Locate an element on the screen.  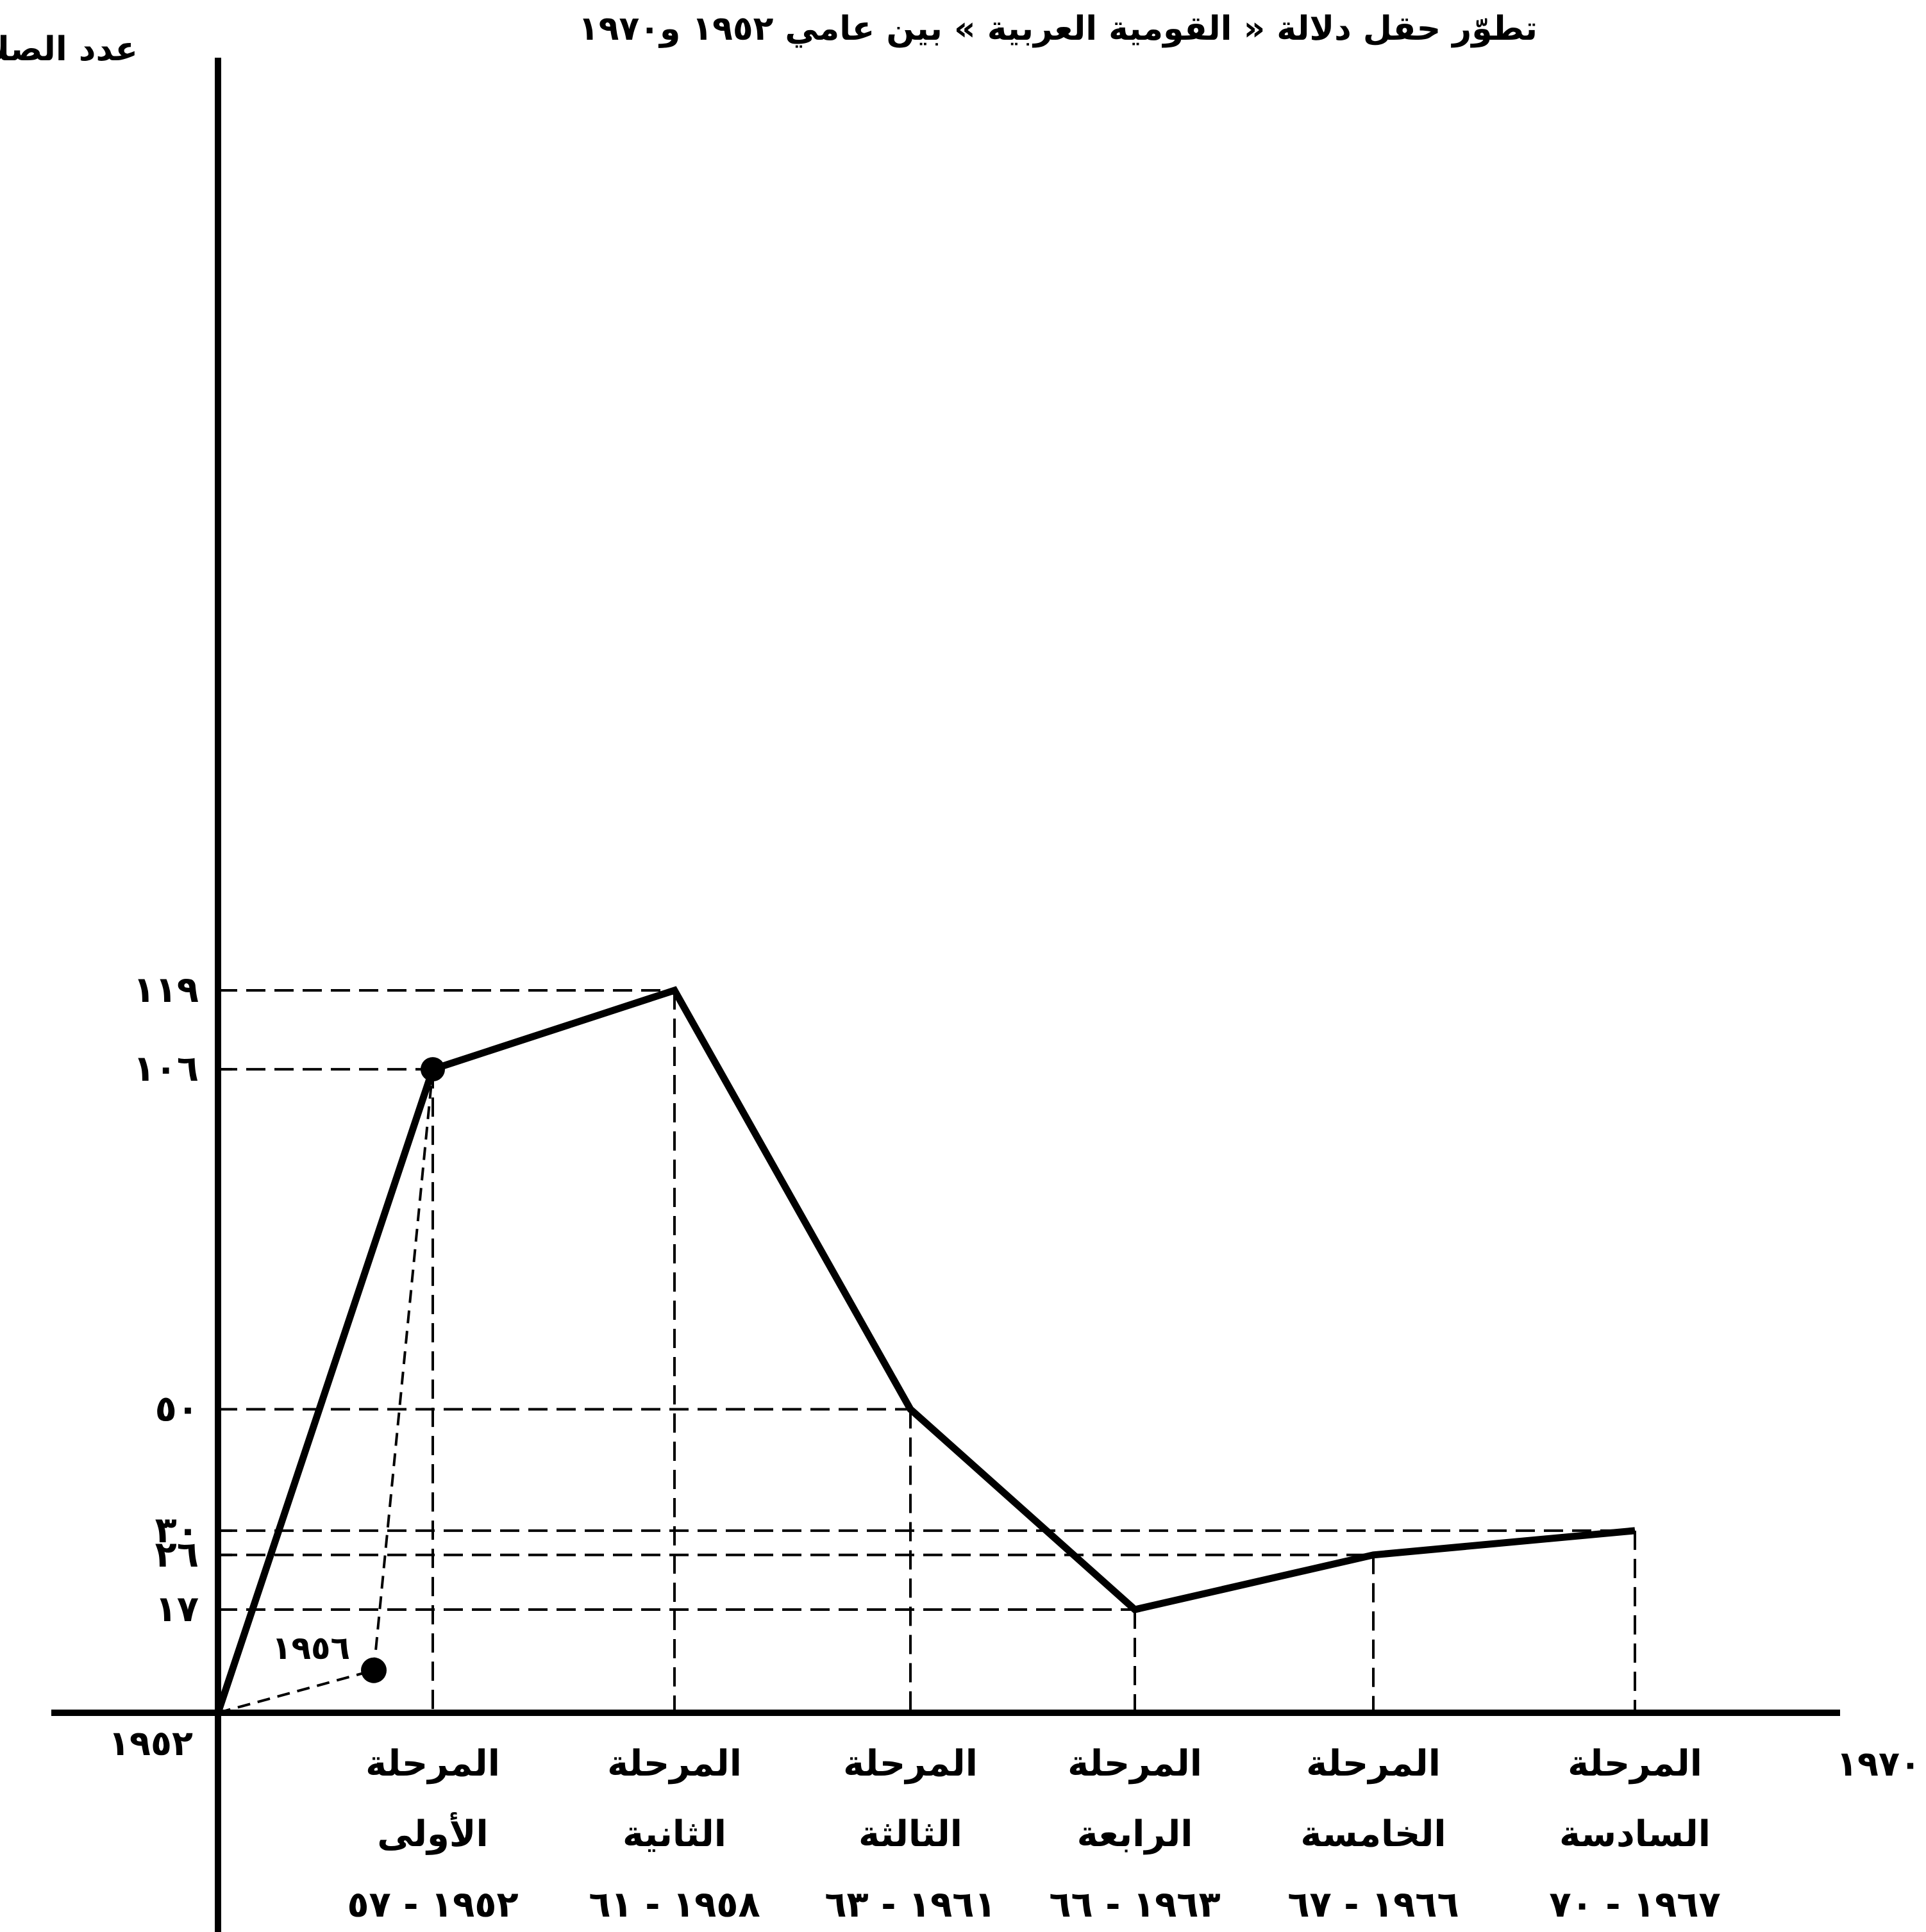
x-category-label: الثالثة is located at coordinates (910, 1834).